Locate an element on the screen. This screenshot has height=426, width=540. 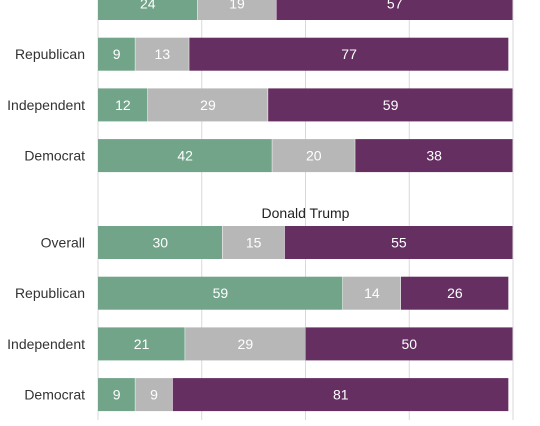
data-label: 15 is located at coordinates (254, 243).